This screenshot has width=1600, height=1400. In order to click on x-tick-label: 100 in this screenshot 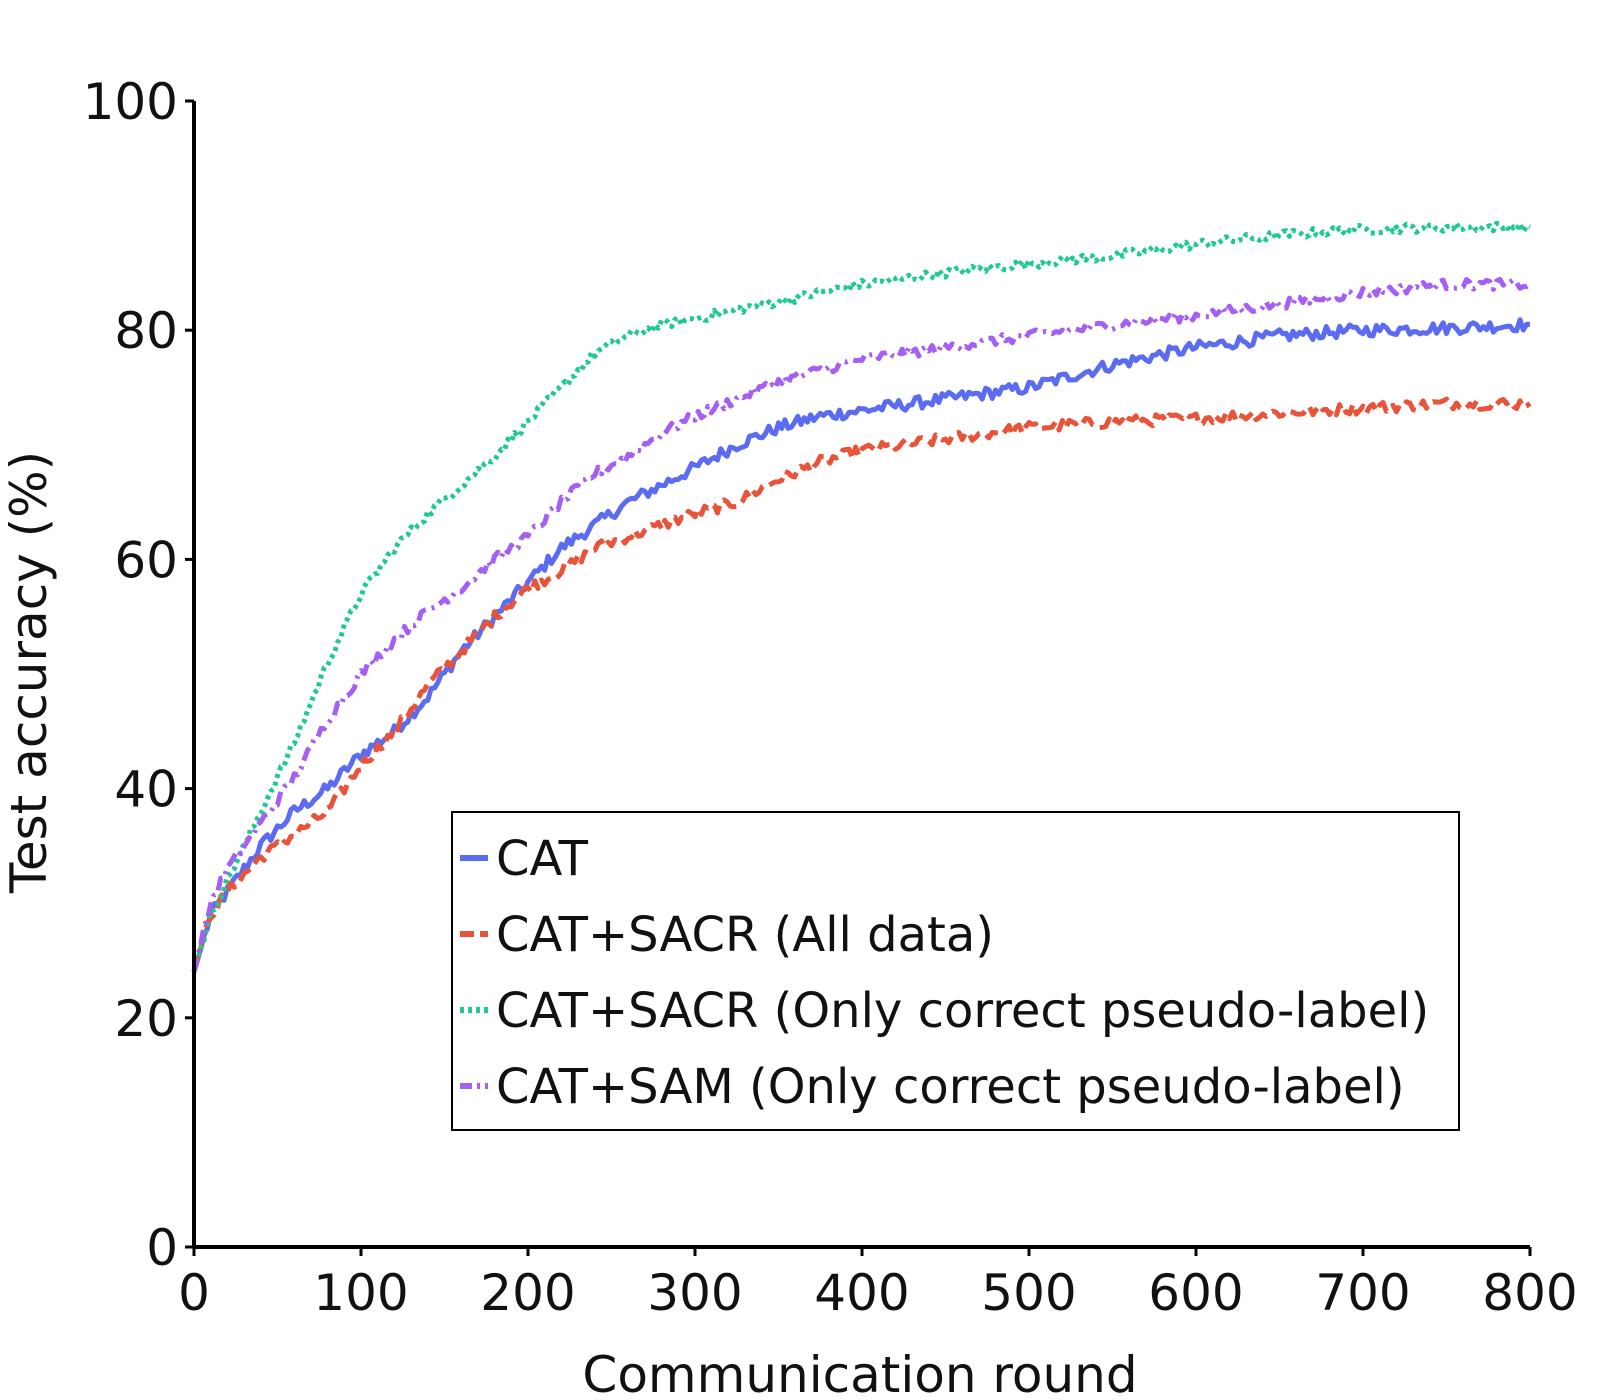, I will do `click(360, 1293)`.